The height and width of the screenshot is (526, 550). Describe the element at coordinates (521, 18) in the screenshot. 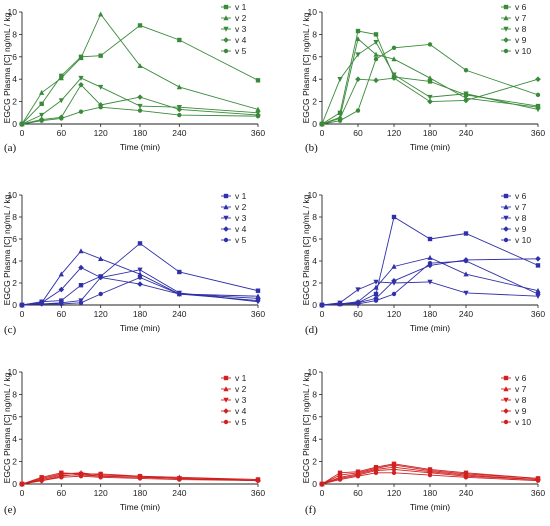

I see `legend-label: v 7` at that location.